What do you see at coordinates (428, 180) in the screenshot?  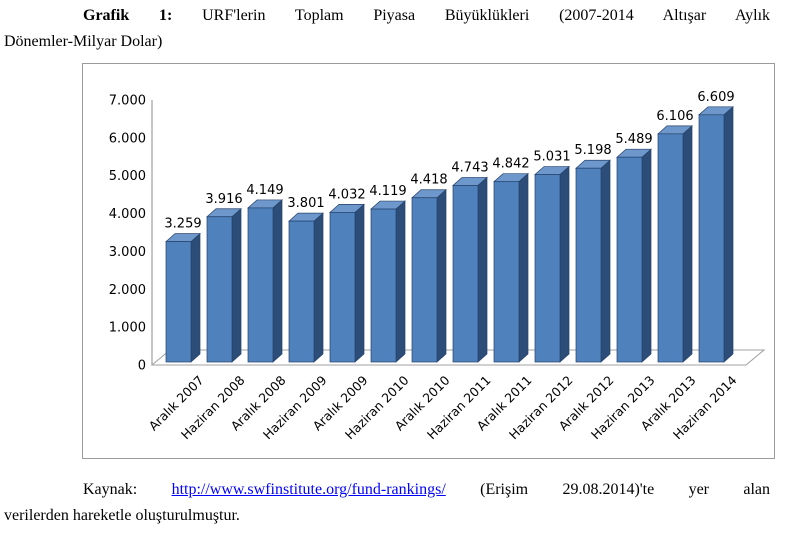 I see `bar-value-label: 4.418` at bounding box center [428, 180].